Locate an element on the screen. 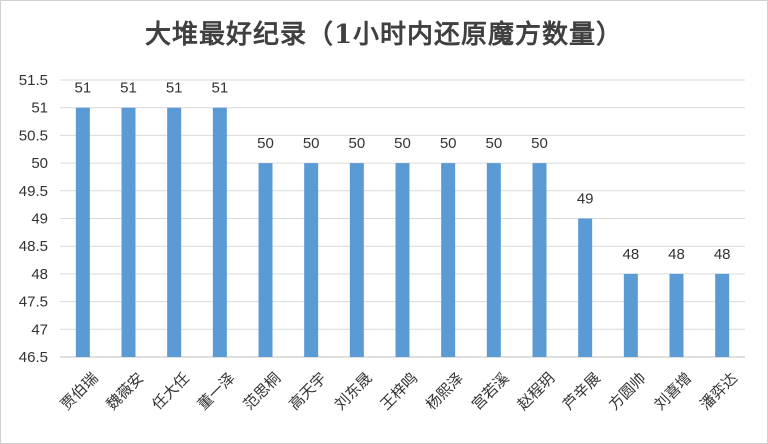 This screenshot has width=768, height=444. x-tick-label: 方圆帅 is located at coordinates (627, 391).